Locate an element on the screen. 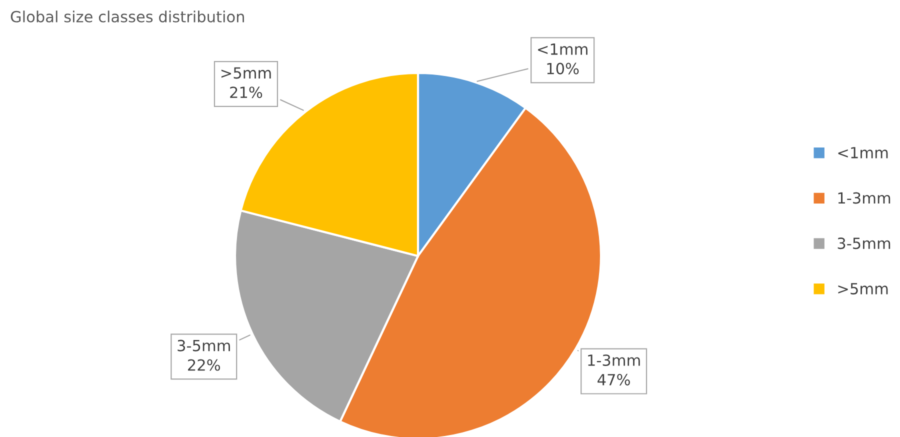  legend-label: 1-3mm is located at coordinates (864, 198).